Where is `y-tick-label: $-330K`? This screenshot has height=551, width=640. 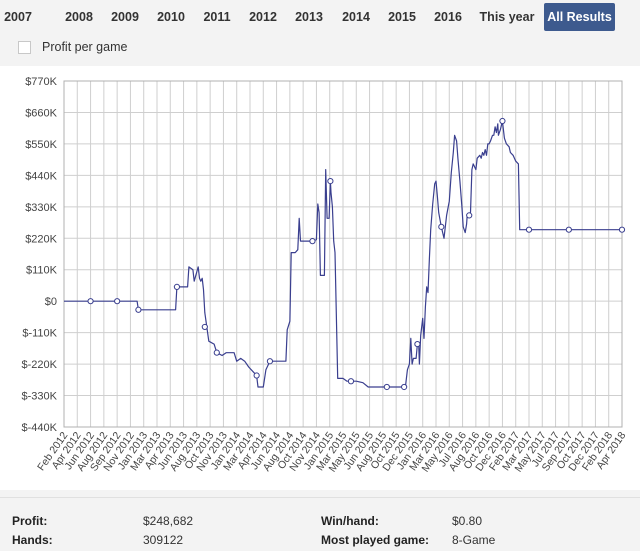 y-tick-label: $-330K is located at coordinates (40, 397).